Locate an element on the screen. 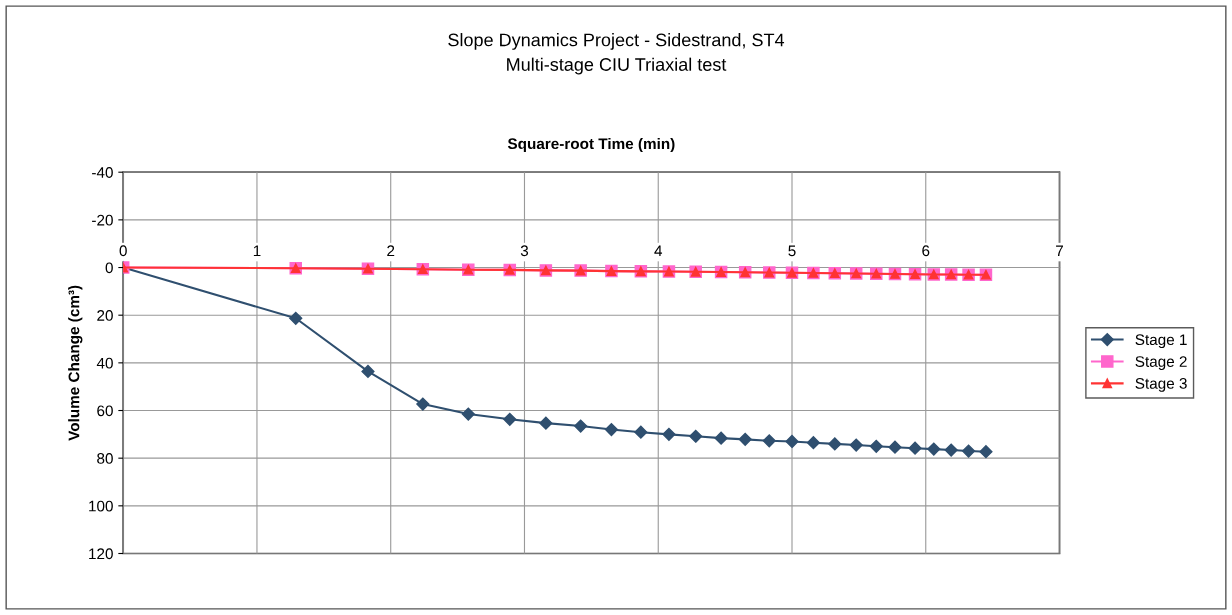 Image resolution: width=1232 pixels, height=615 pixels. y-tick-label: -20 is located at coordinates (102, 220).